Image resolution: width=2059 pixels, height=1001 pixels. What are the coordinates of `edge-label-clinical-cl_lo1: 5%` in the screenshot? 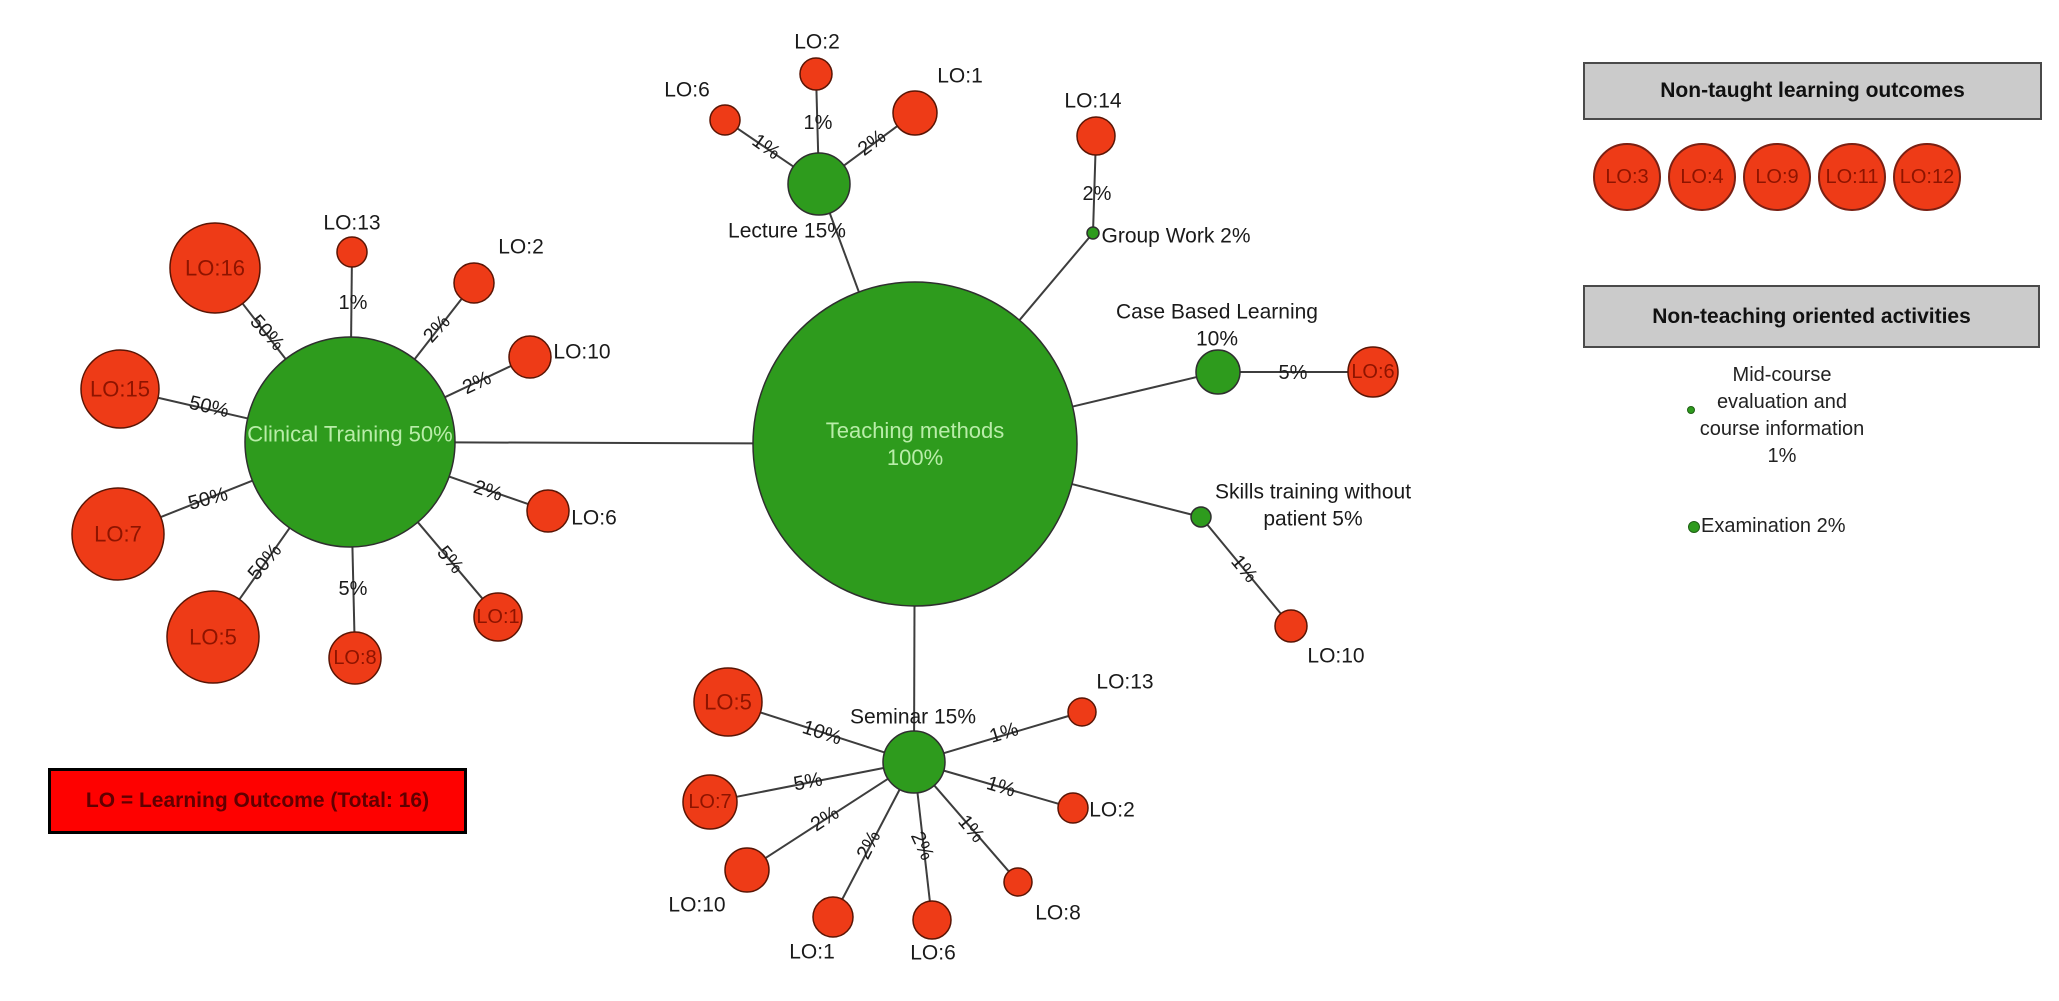 It's located at (450, 560).